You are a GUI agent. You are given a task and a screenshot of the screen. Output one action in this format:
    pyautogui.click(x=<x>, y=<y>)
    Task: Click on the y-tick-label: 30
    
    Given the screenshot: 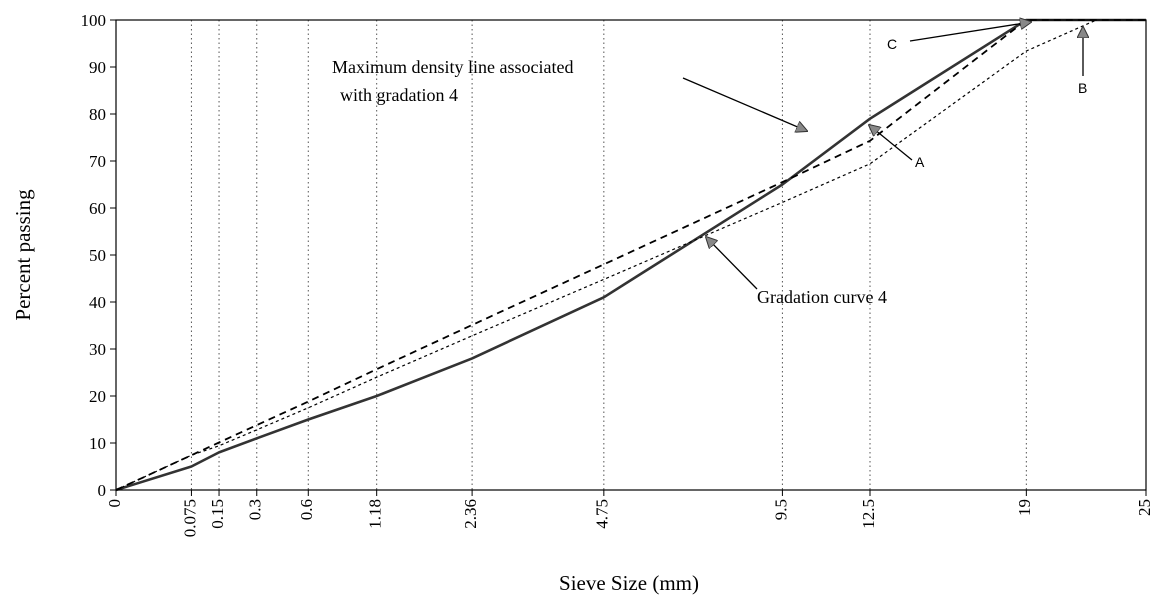 What is the action you would take?
    pyautogui.click(x=97, y=349)
    